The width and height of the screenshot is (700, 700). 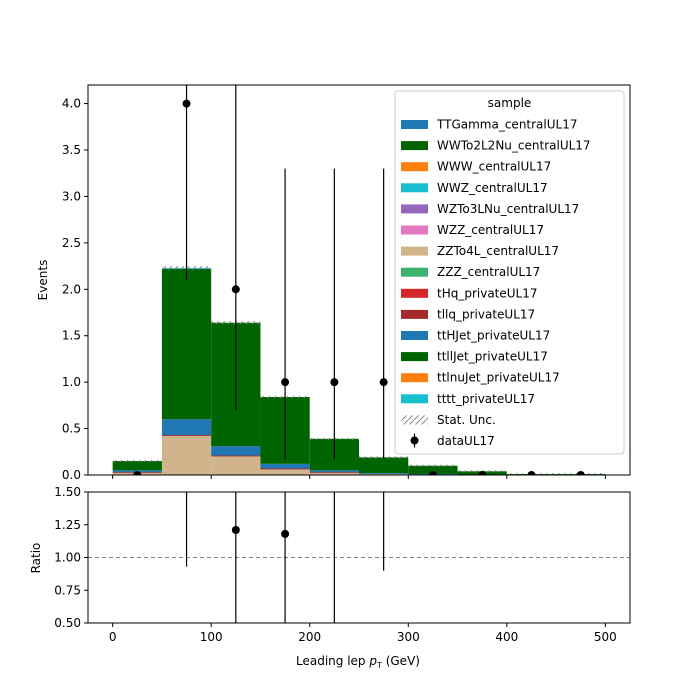 I want to click on legend-label-3: WWZ_centralUL17, so click(x=492, y=188).